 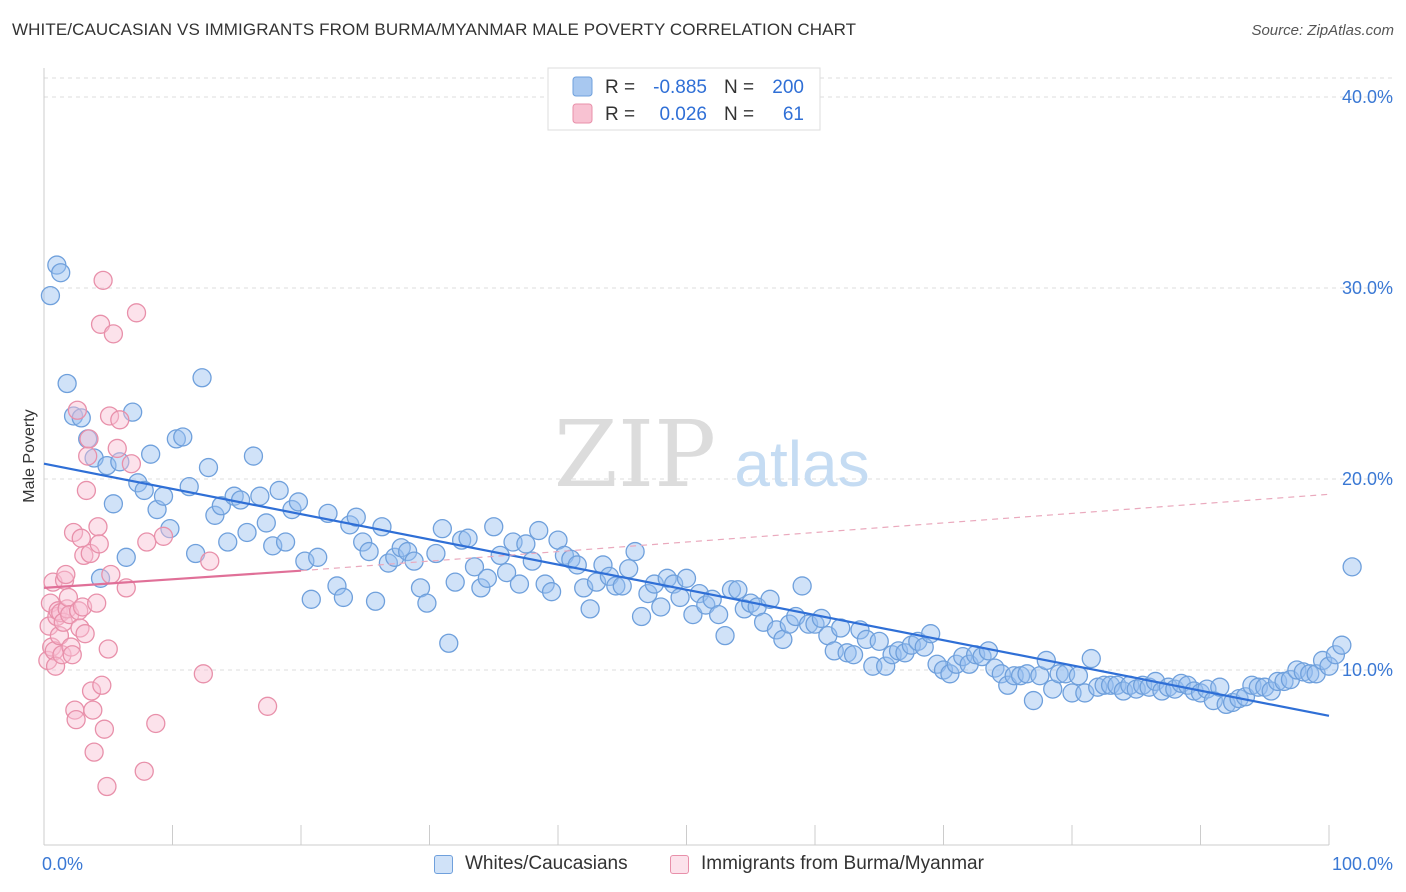 I want to click on x-tick-labels: 0.0% 100.0%, so click(x=717, y=864).